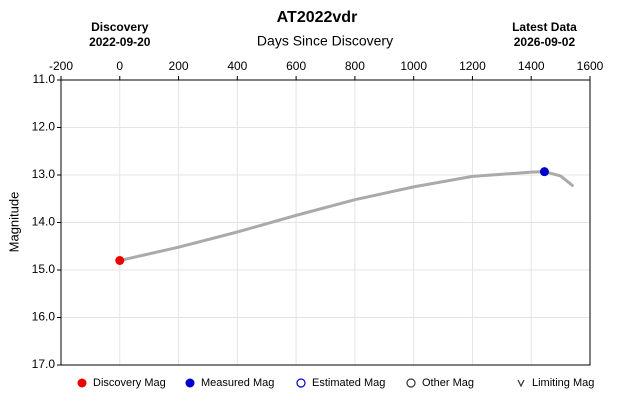 The width and height of the screenshot is (630, 405). I want to click on y-tick-label: 14.0, so click(44, 222).